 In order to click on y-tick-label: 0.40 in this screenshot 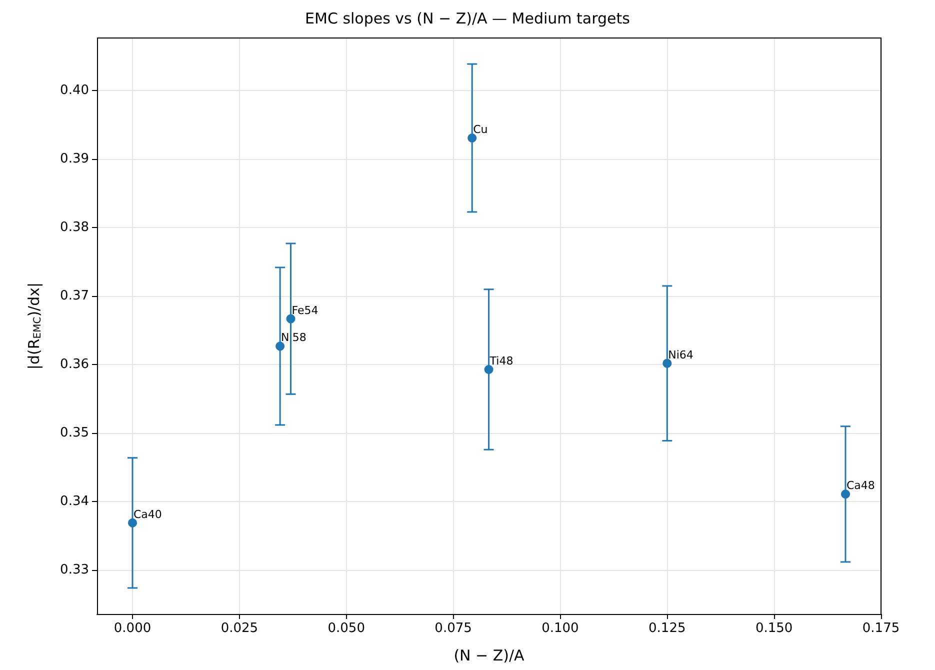, I will do `click(74, 90)`.